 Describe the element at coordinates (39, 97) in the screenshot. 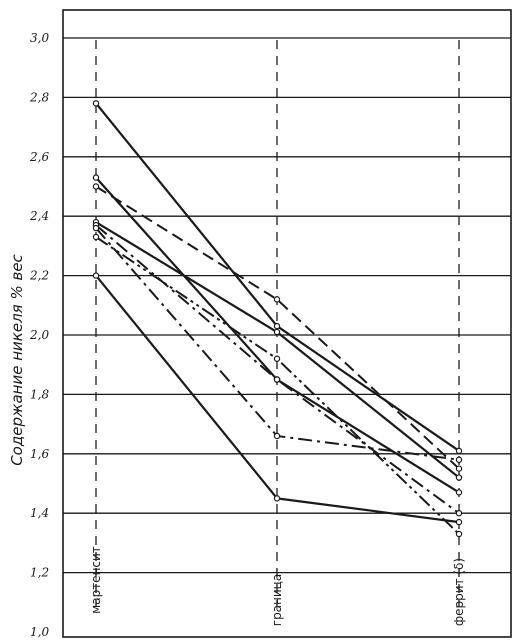

I see `y-tick-label: 2,8` at that location.